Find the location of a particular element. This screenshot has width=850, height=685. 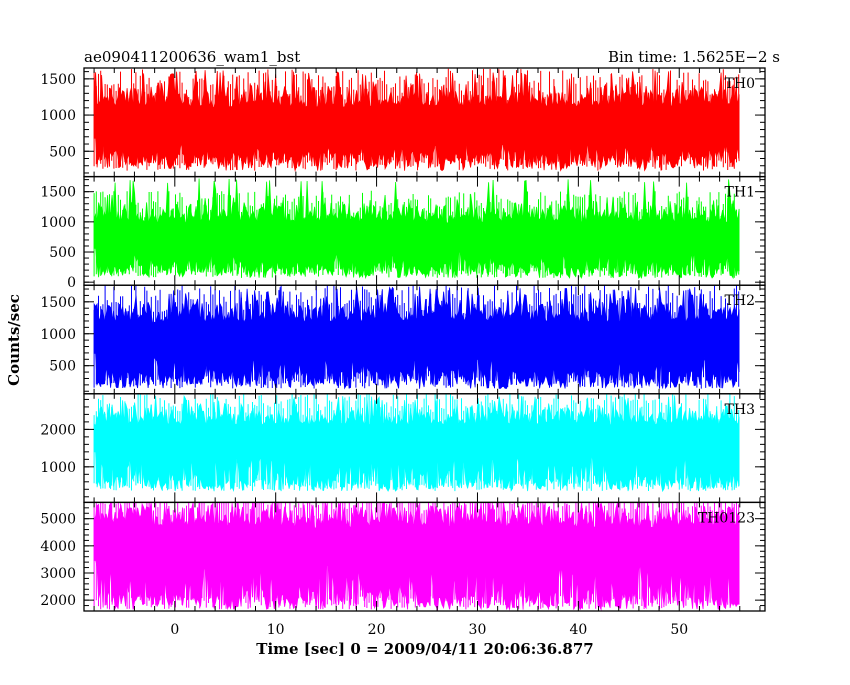

x-tick-label: 0 is located at coordinates (174, 630).